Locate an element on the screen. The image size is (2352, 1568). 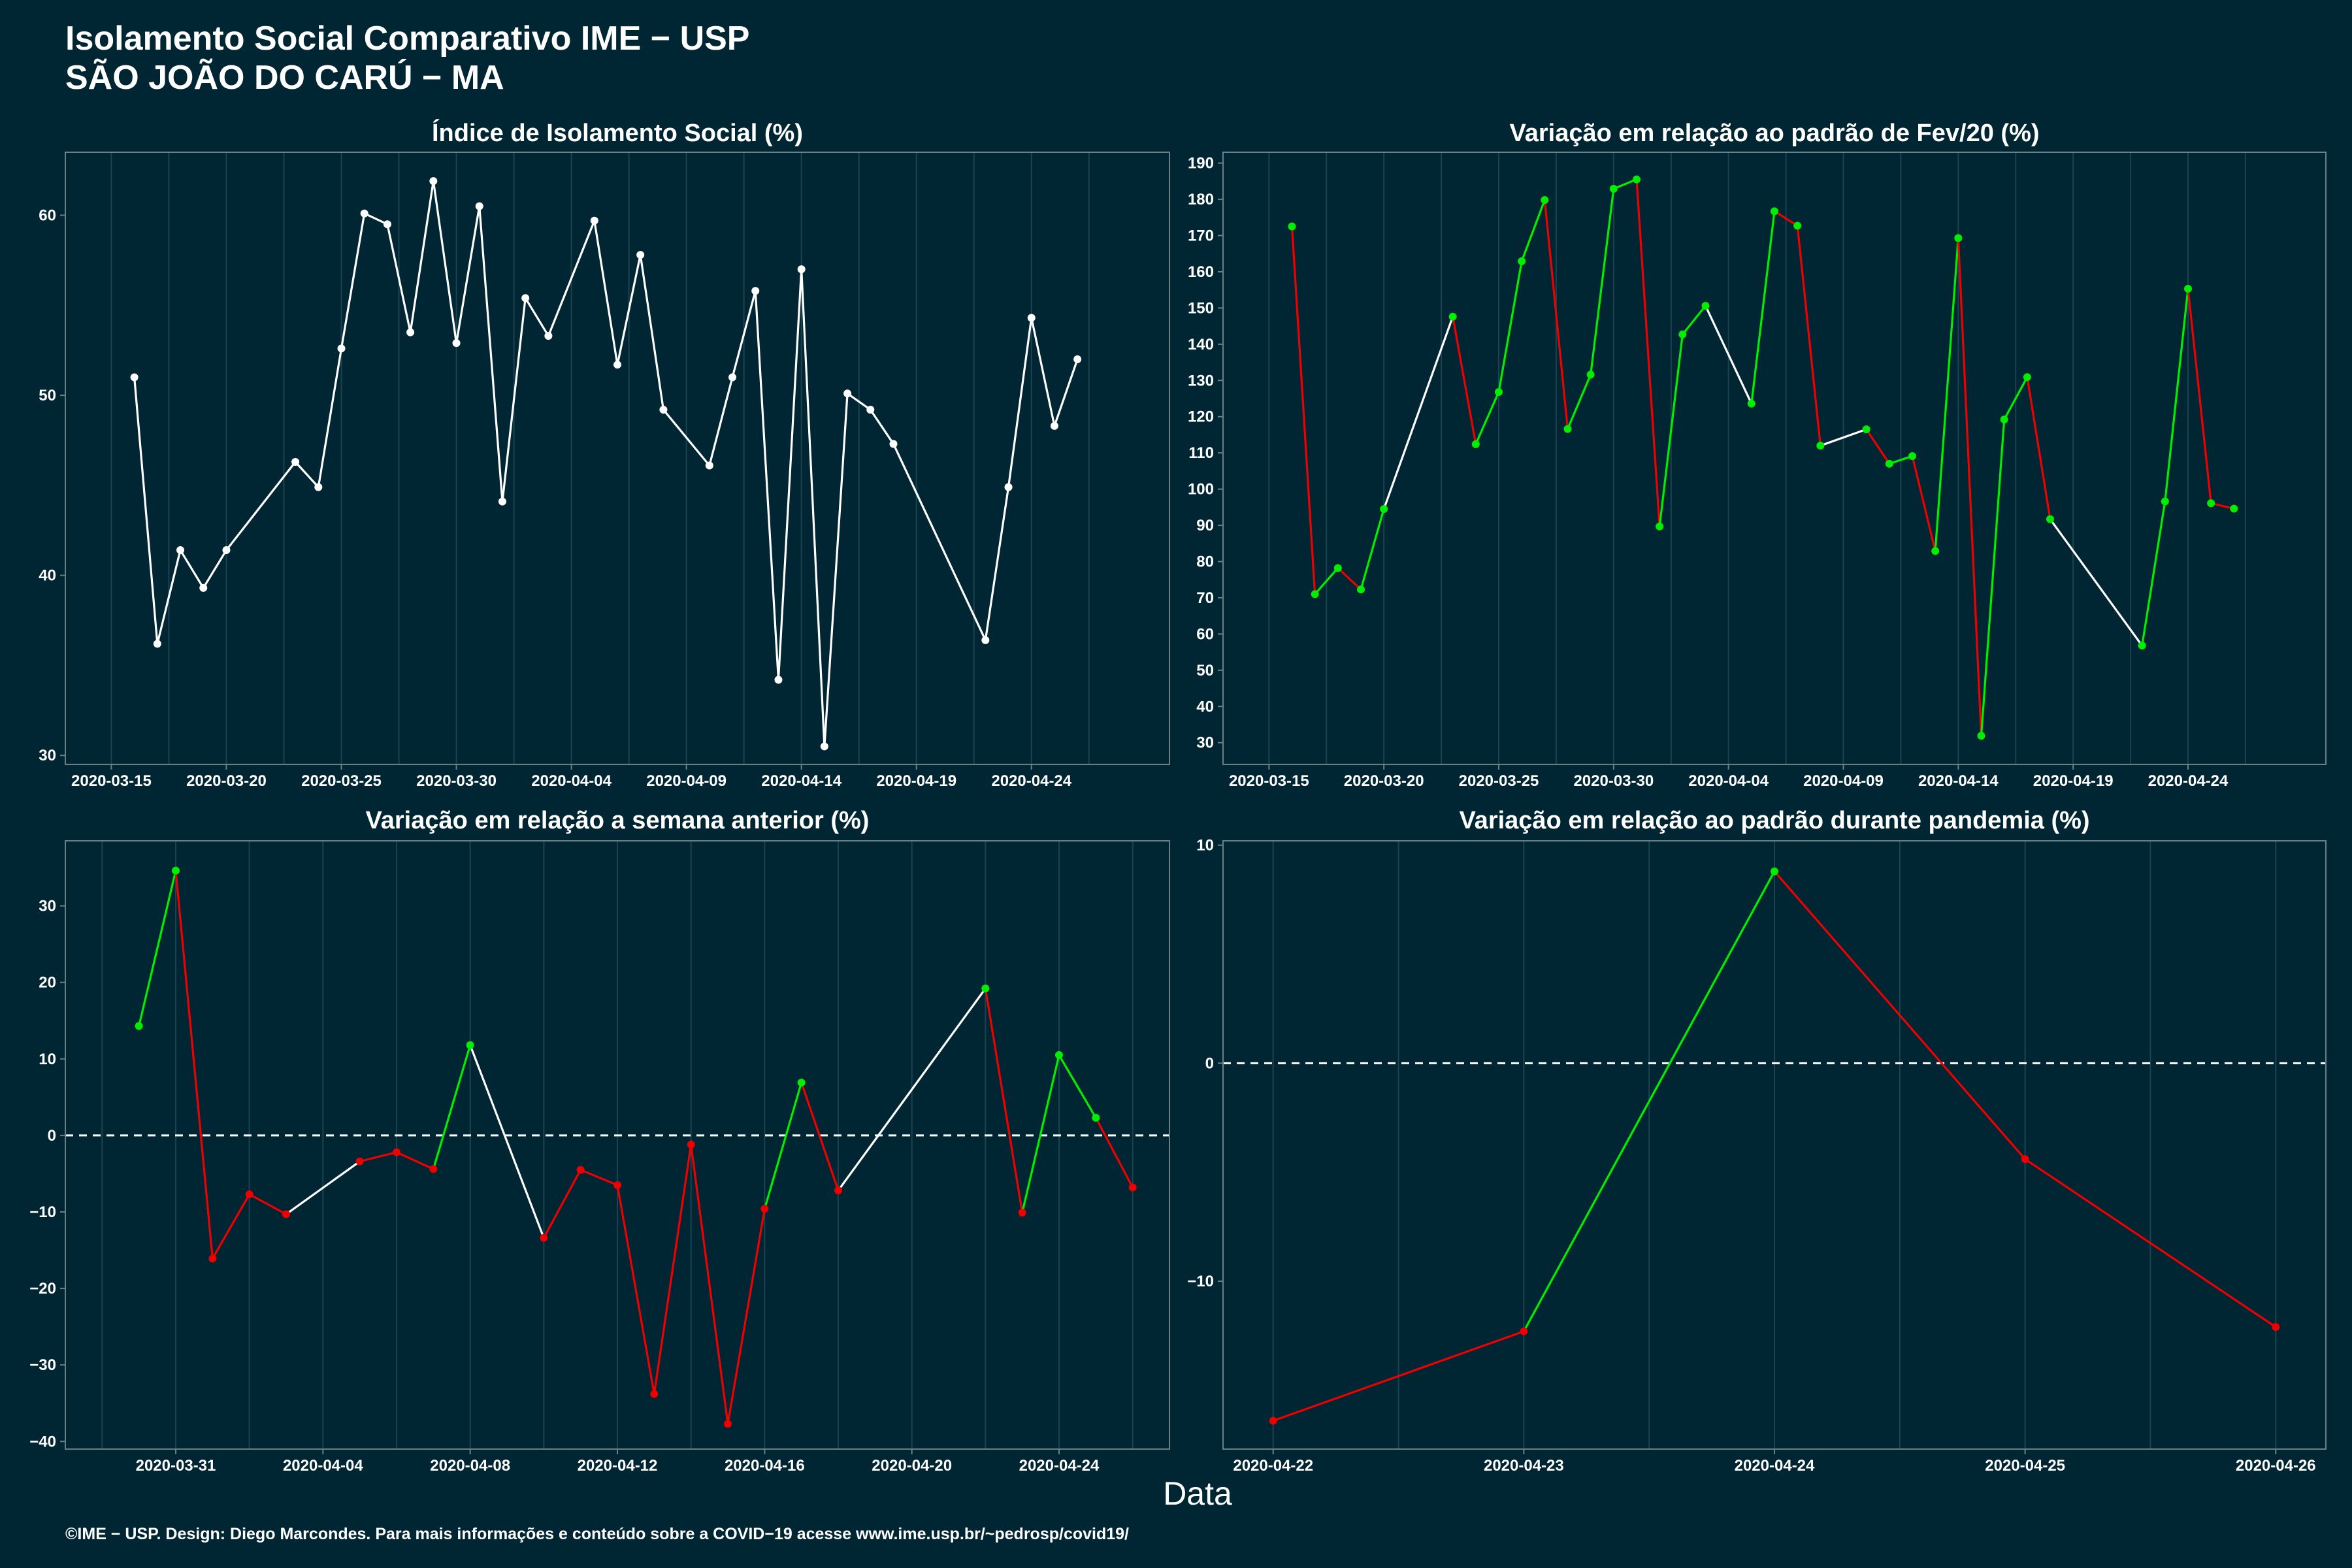
panel-title: Índice de Isolamento Social (%) is located at coordinates (617, 132).